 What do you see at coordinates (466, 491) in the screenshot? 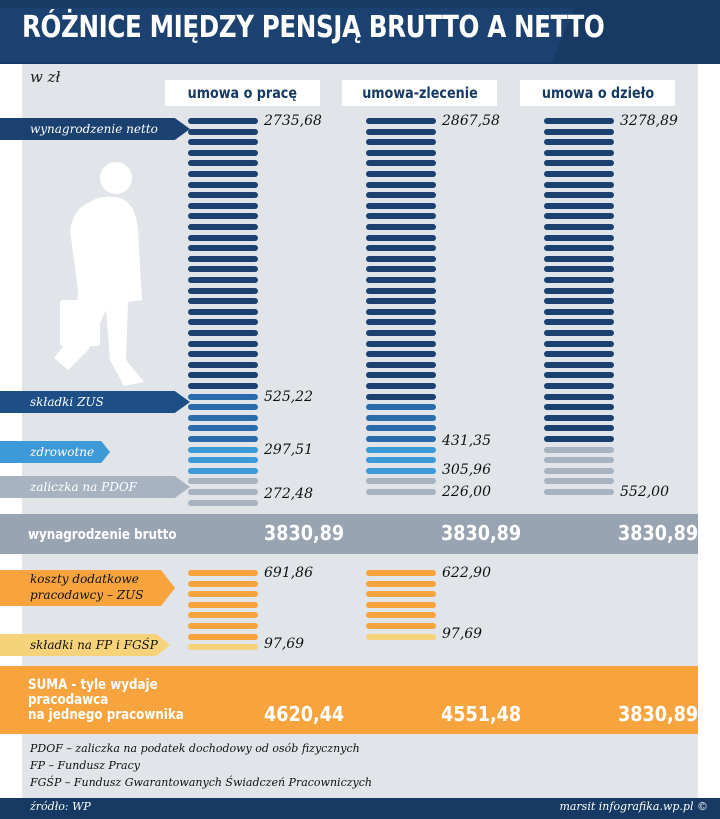
I see `value-label-pdof-2: 226,00` at bounding box center [466, 491].